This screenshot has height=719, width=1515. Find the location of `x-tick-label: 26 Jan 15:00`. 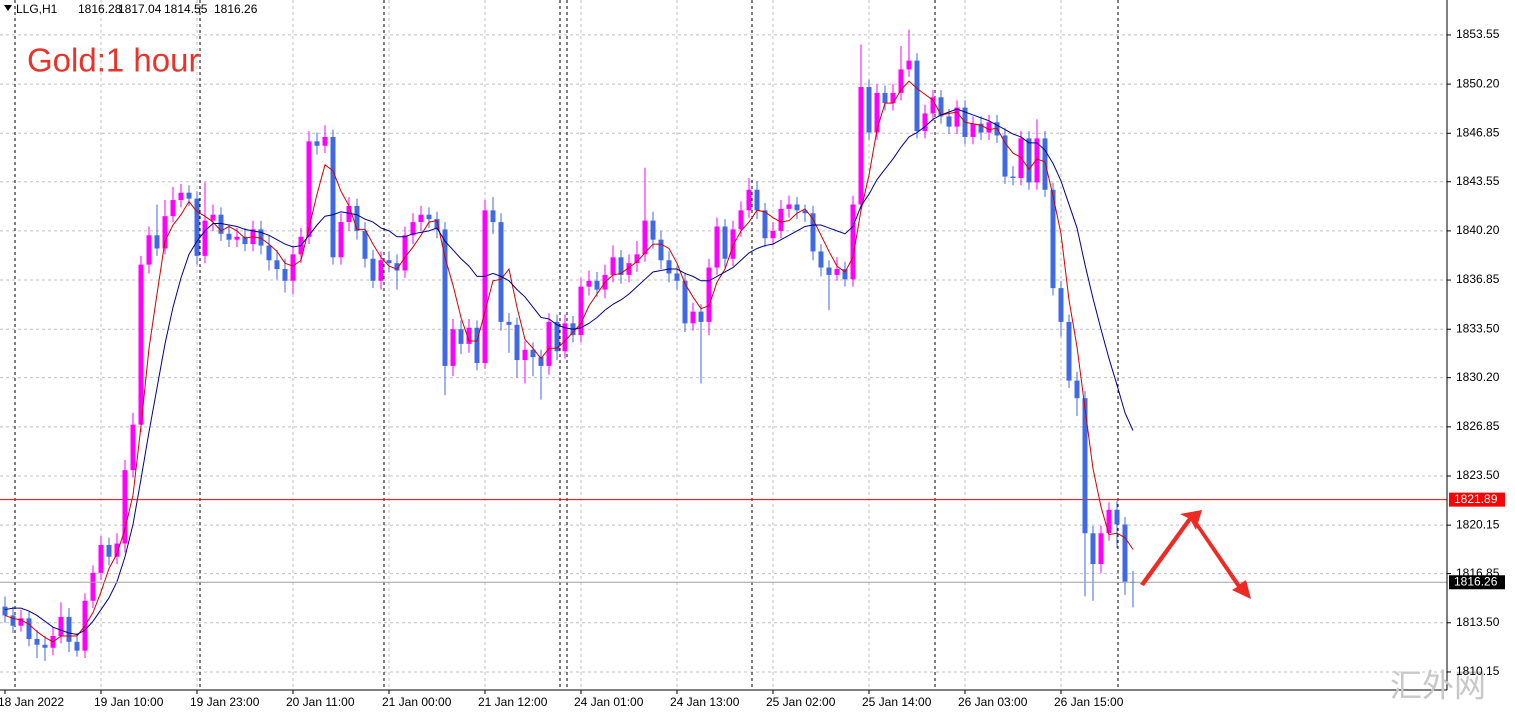

x-tick-label: 26 Jan 15:00 is located at coordinates (1089, 702).